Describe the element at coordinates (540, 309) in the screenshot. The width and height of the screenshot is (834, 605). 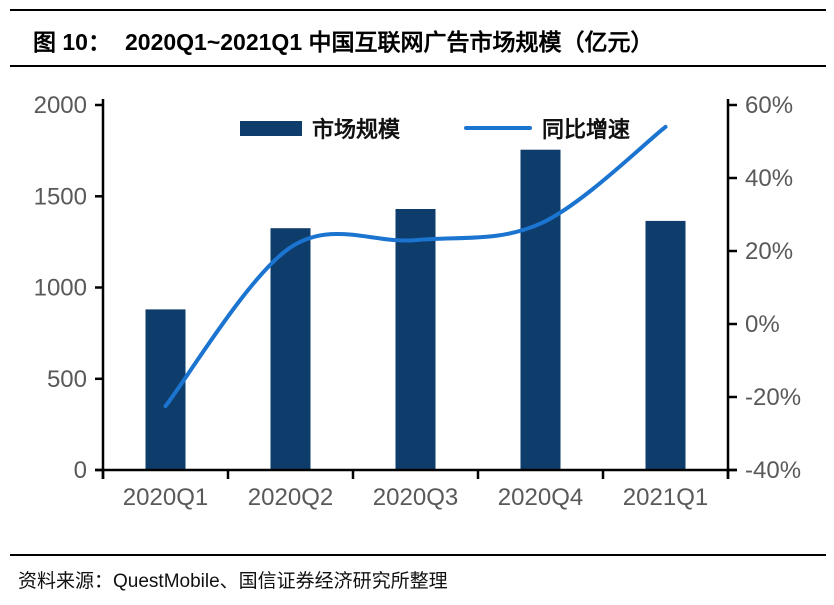
I see `bar-2020Q4` at that location.